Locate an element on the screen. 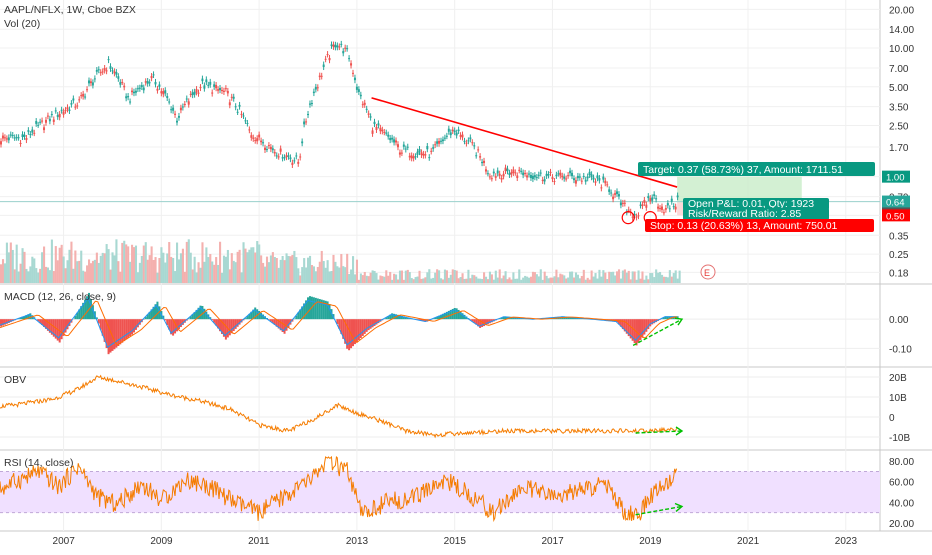  macd-tick-label: 0.00 is located at coordinates (899, 320).